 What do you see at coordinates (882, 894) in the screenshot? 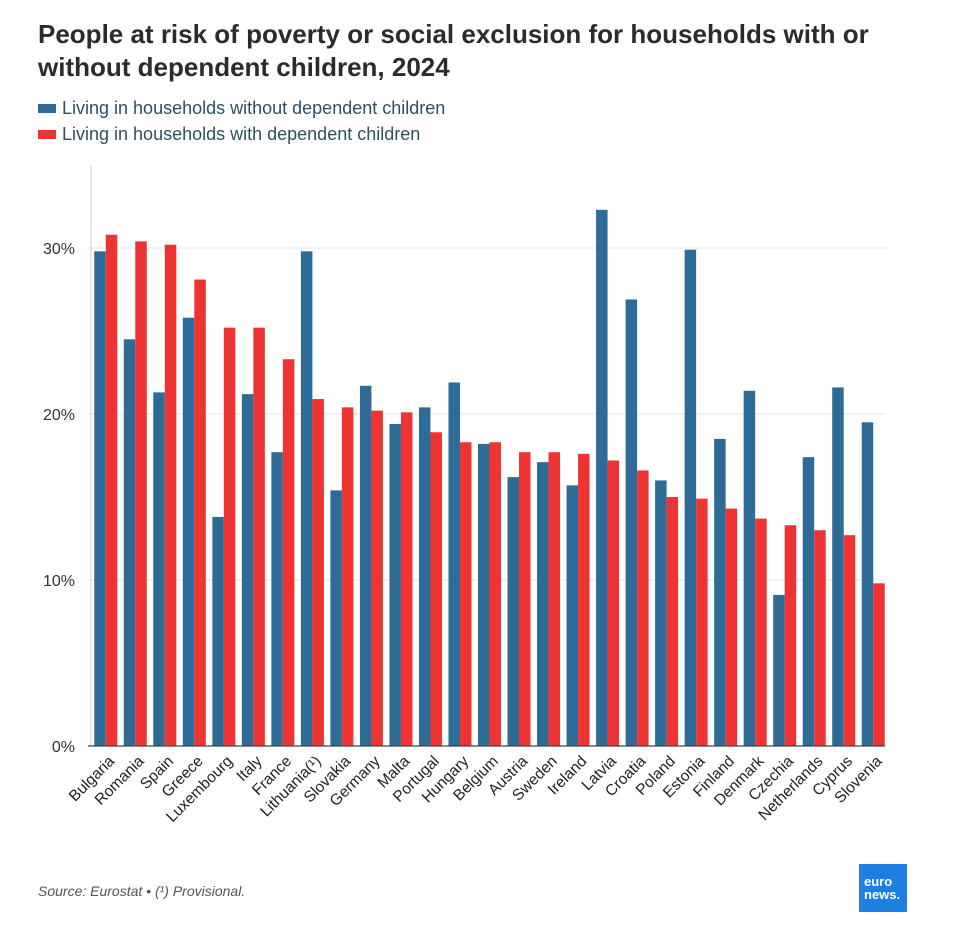
I see `logo-line-2: news.` at bounding box center [882, 894].